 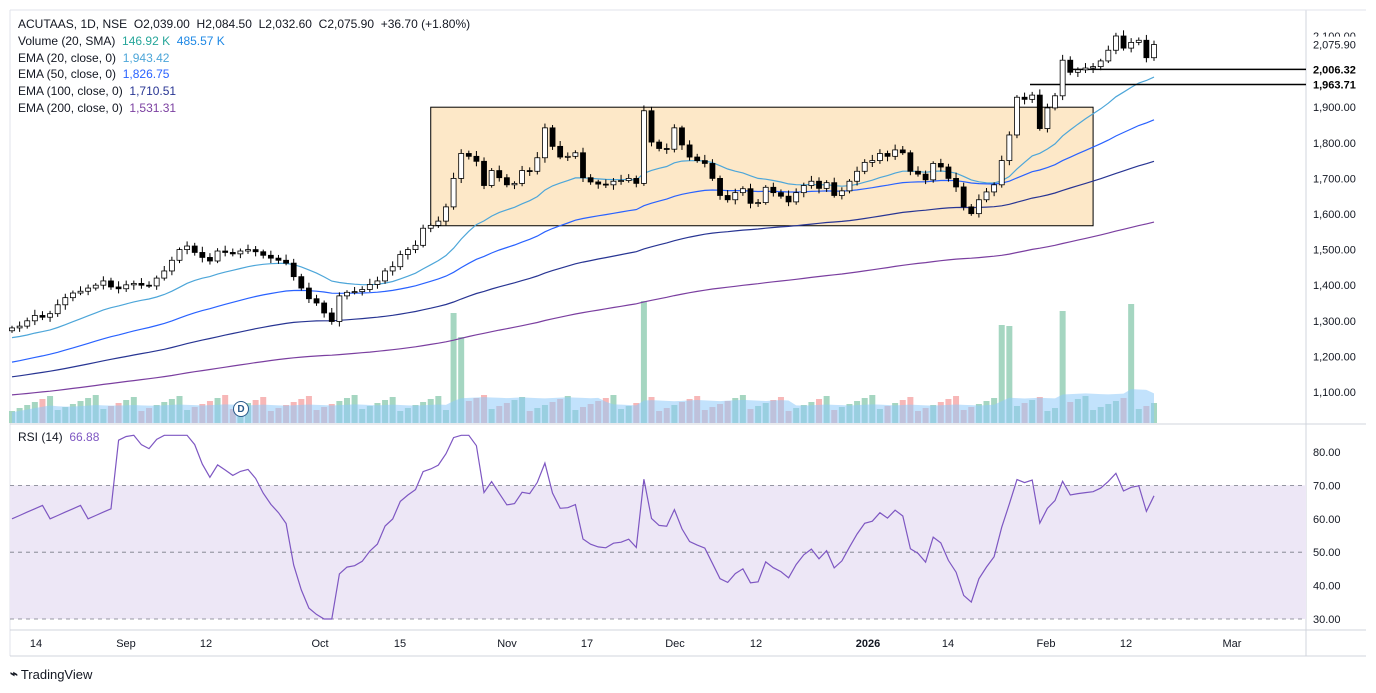 I want to click on legend-ema20: EMA (20, close, 0) 1,943.42, so click(x=244, y=58).